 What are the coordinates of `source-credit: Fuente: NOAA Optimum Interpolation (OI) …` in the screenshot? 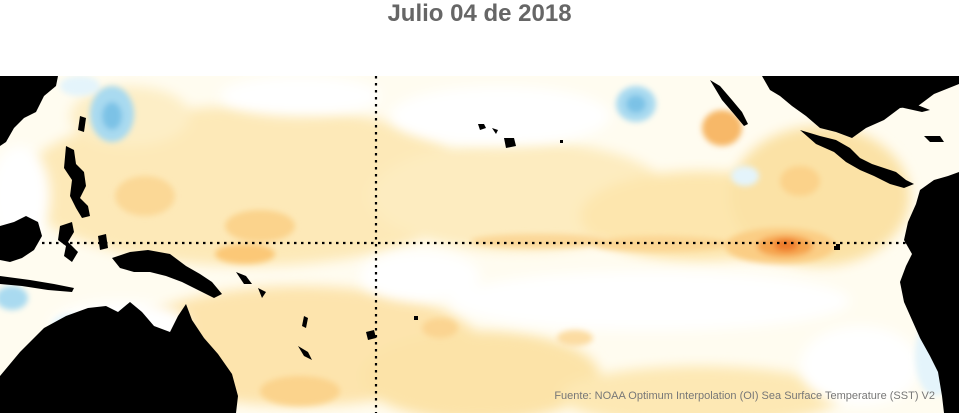 It's located at (744, 396).